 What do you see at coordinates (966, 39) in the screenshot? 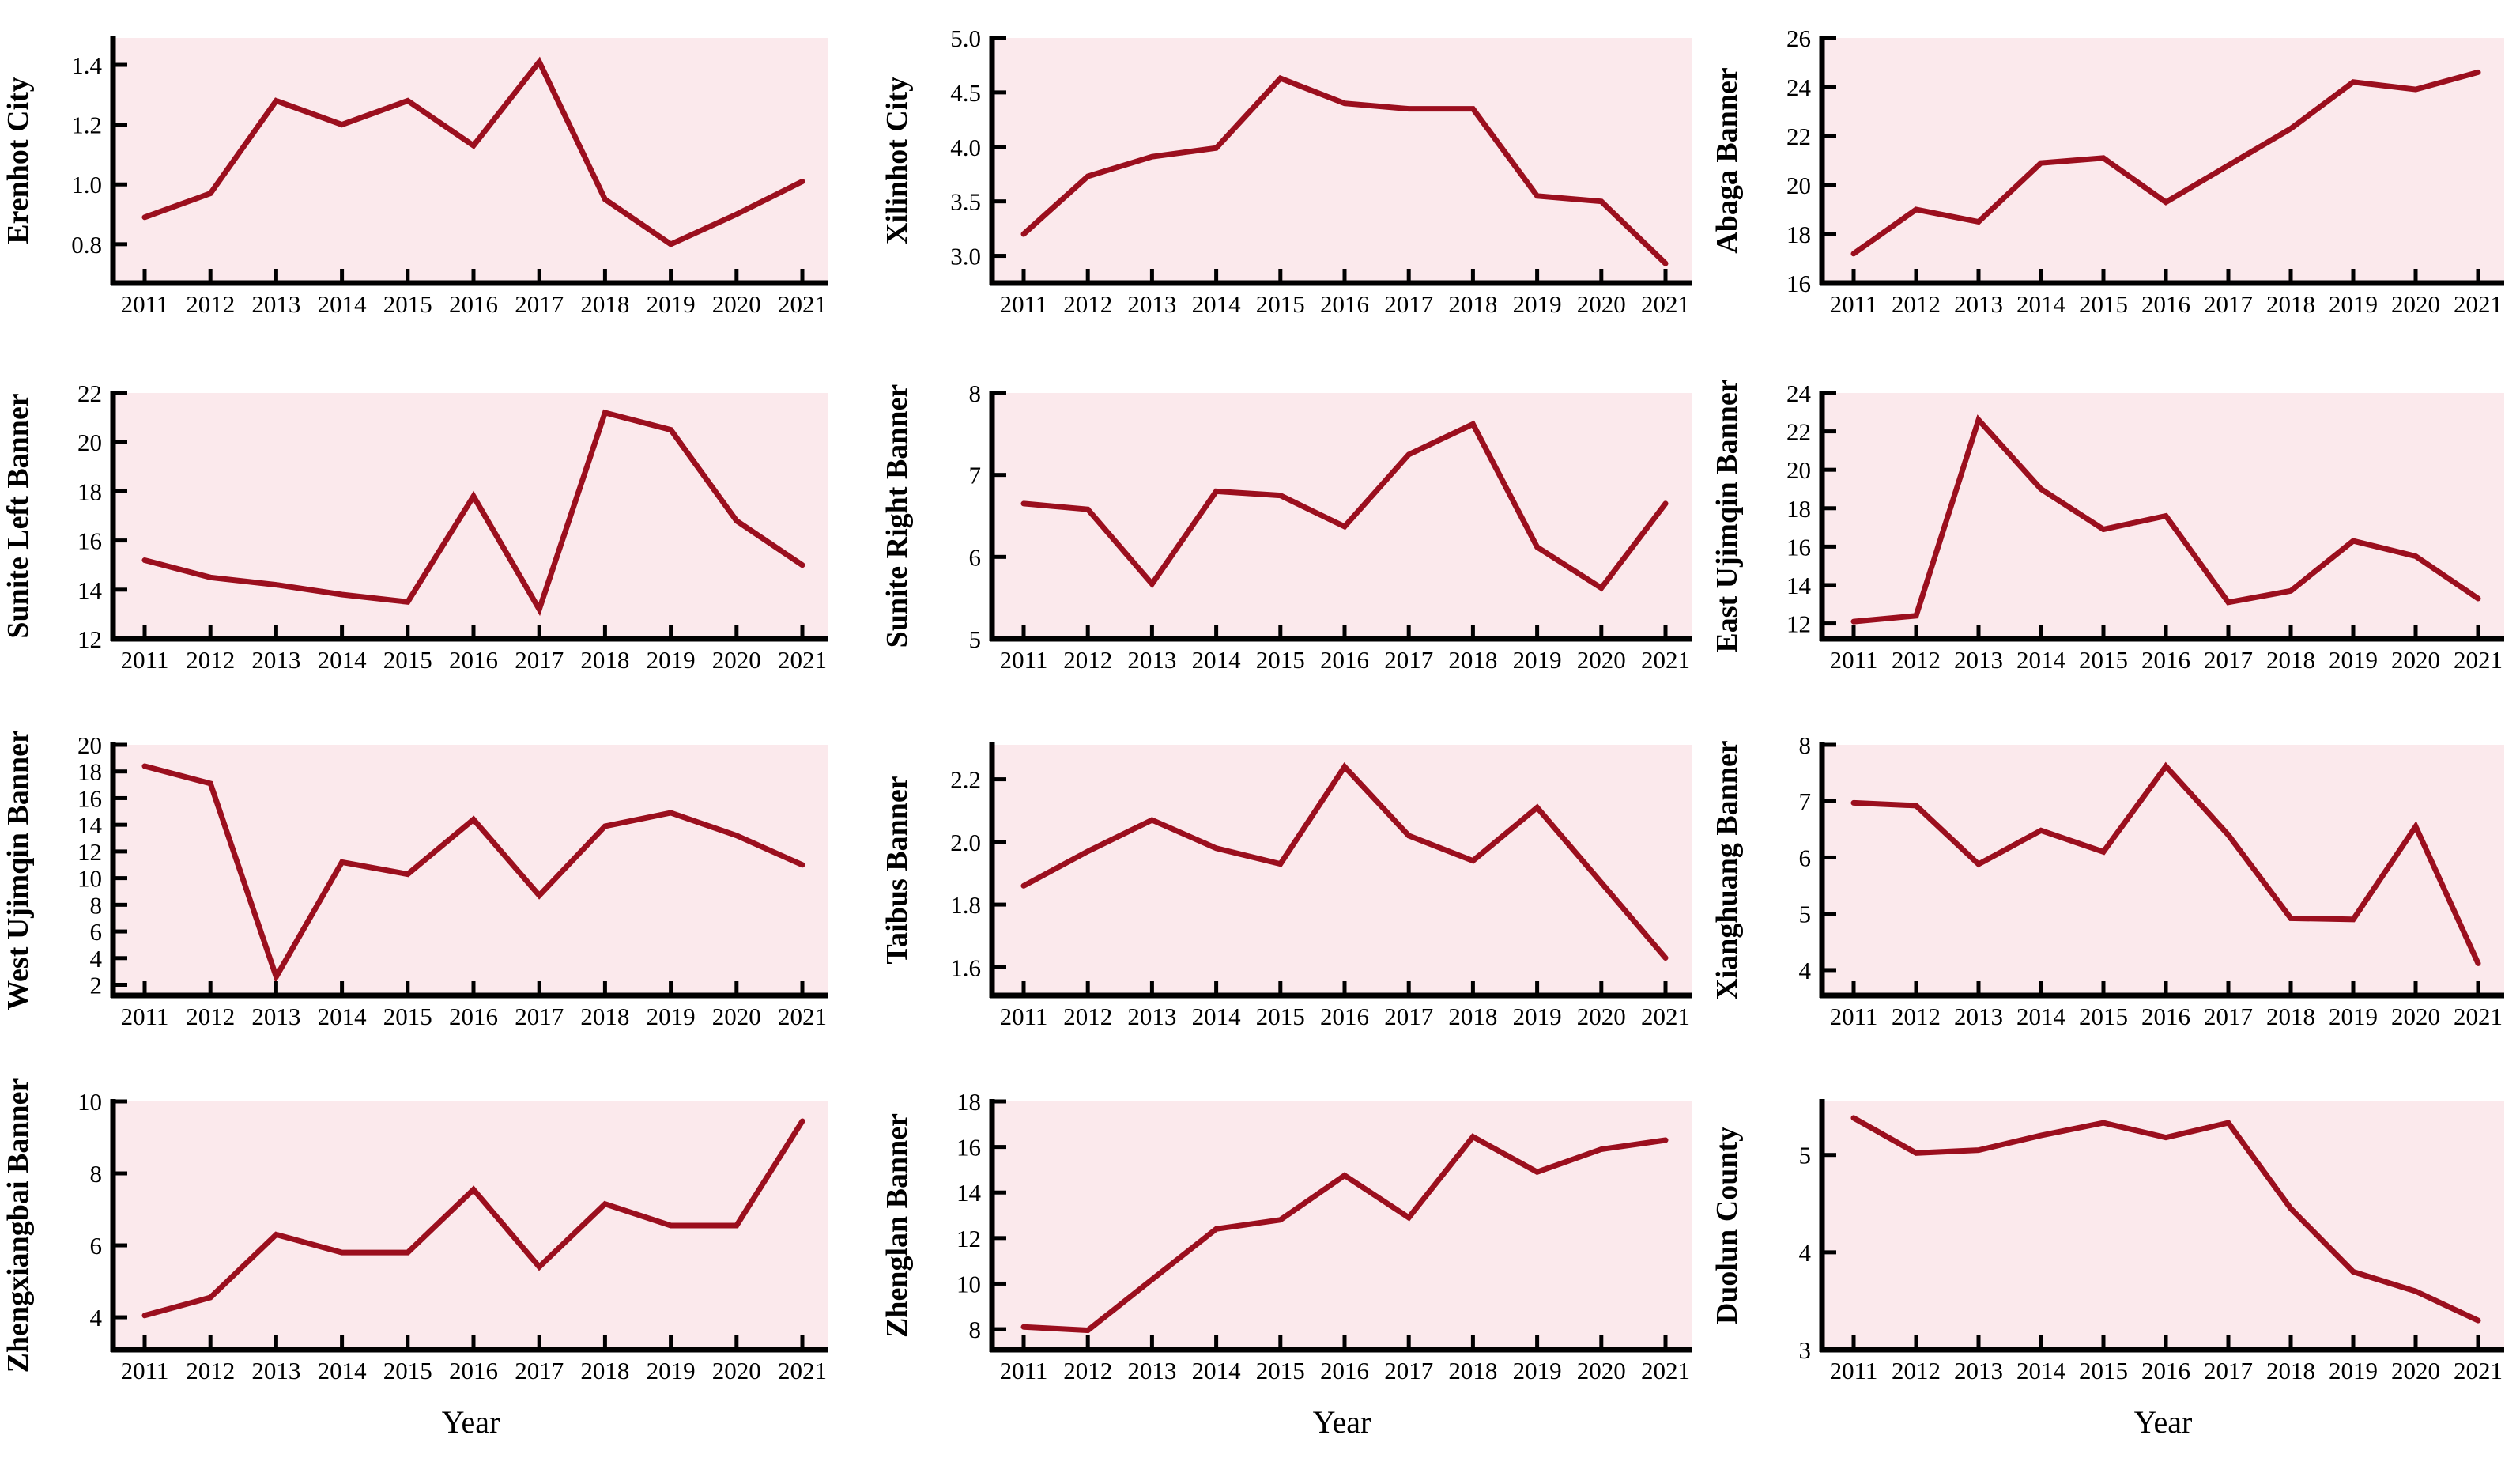
I see `y-tick-label: 5.0` at bounding box center [966, 39].